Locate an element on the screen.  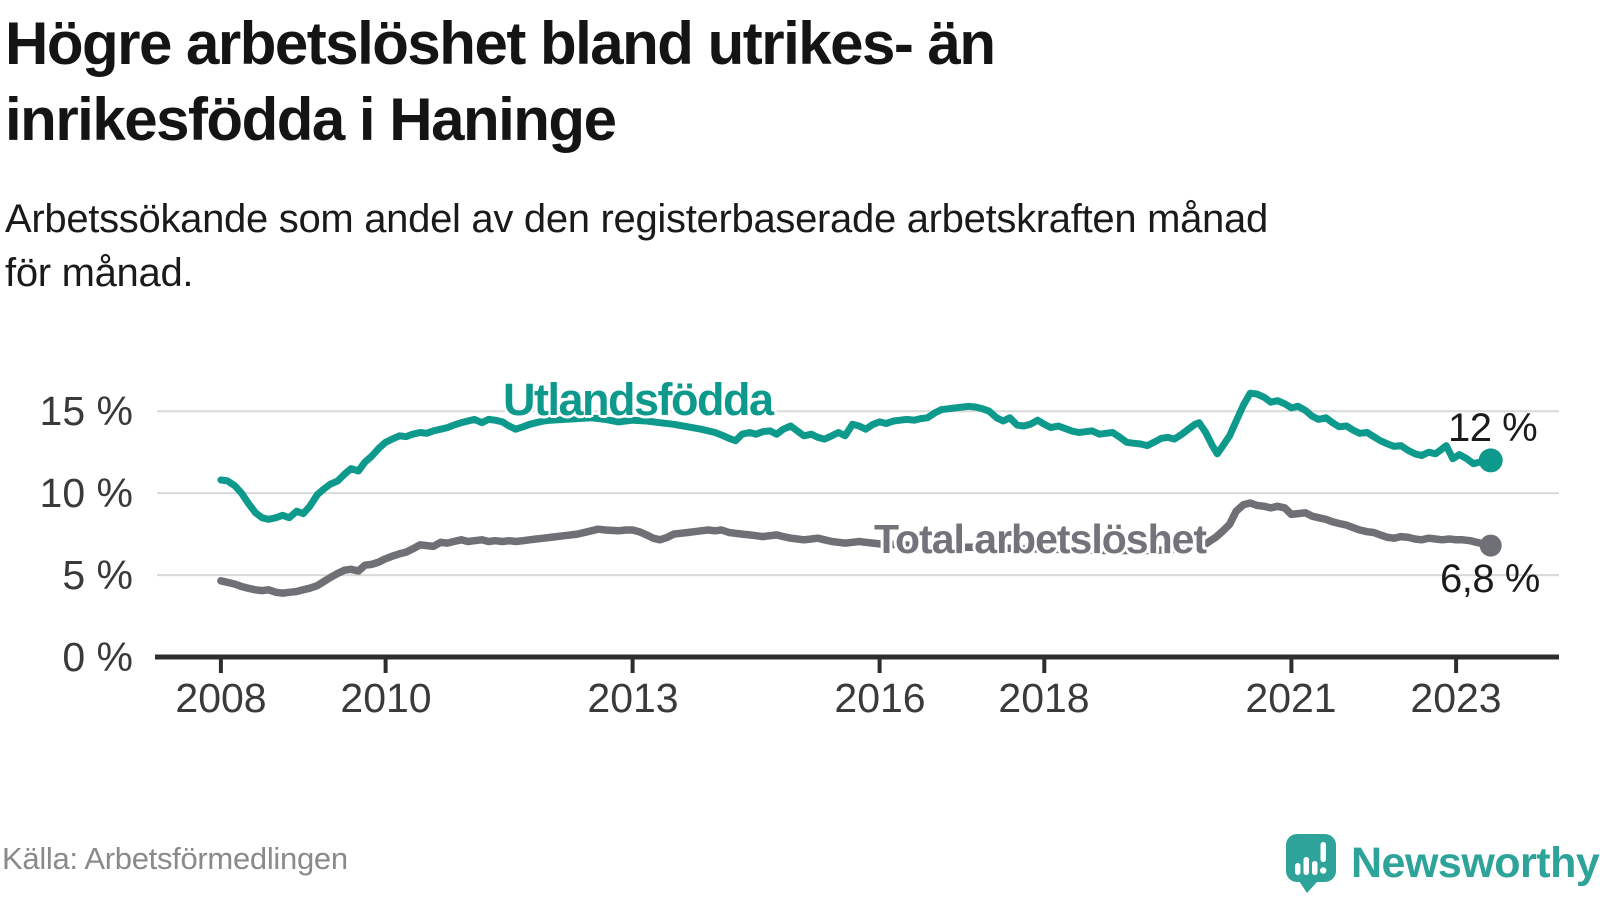
end-value-label-utlandsfodda: 12 % is located at coordinates (1493, 428).